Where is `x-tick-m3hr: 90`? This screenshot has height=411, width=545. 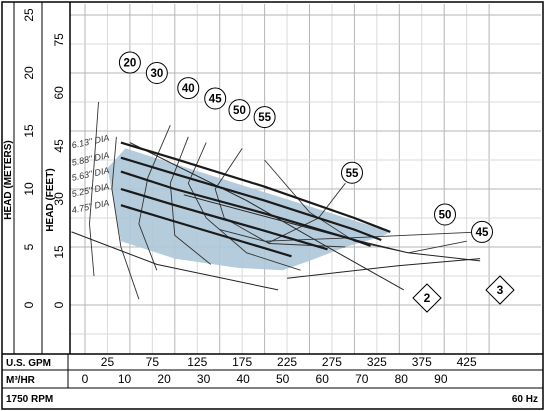
x-tick-m3hr: 90 is located at coordinates (441, 379).